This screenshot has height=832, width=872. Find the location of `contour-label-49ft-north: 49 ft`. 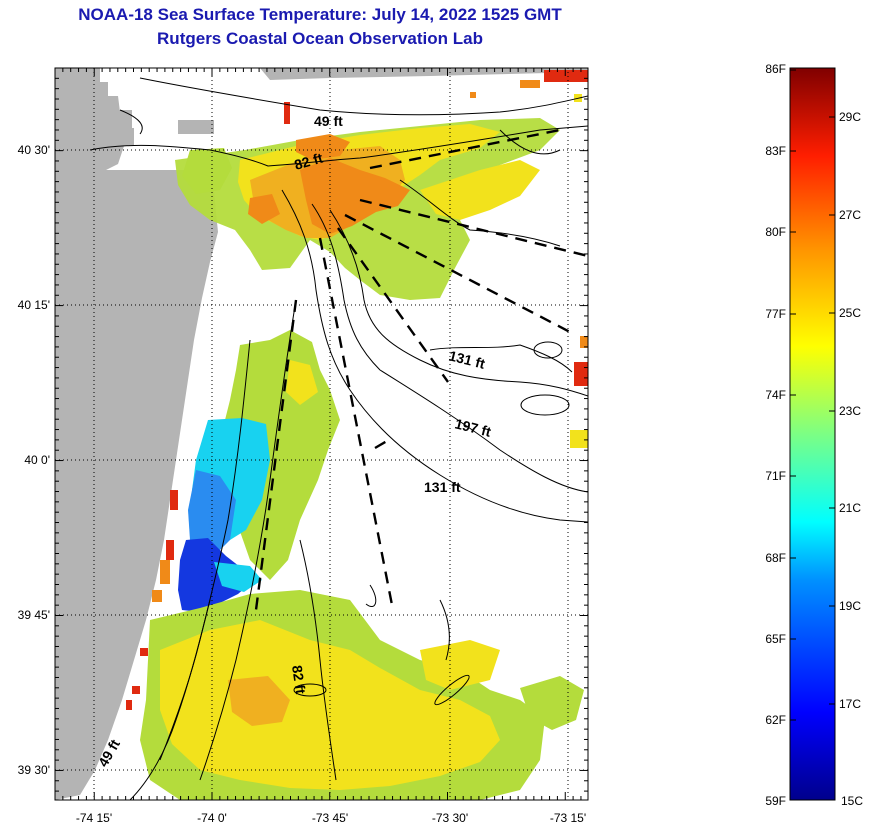

contour-label-49ft-north: 49 ft is located at coordinates (328, 121).